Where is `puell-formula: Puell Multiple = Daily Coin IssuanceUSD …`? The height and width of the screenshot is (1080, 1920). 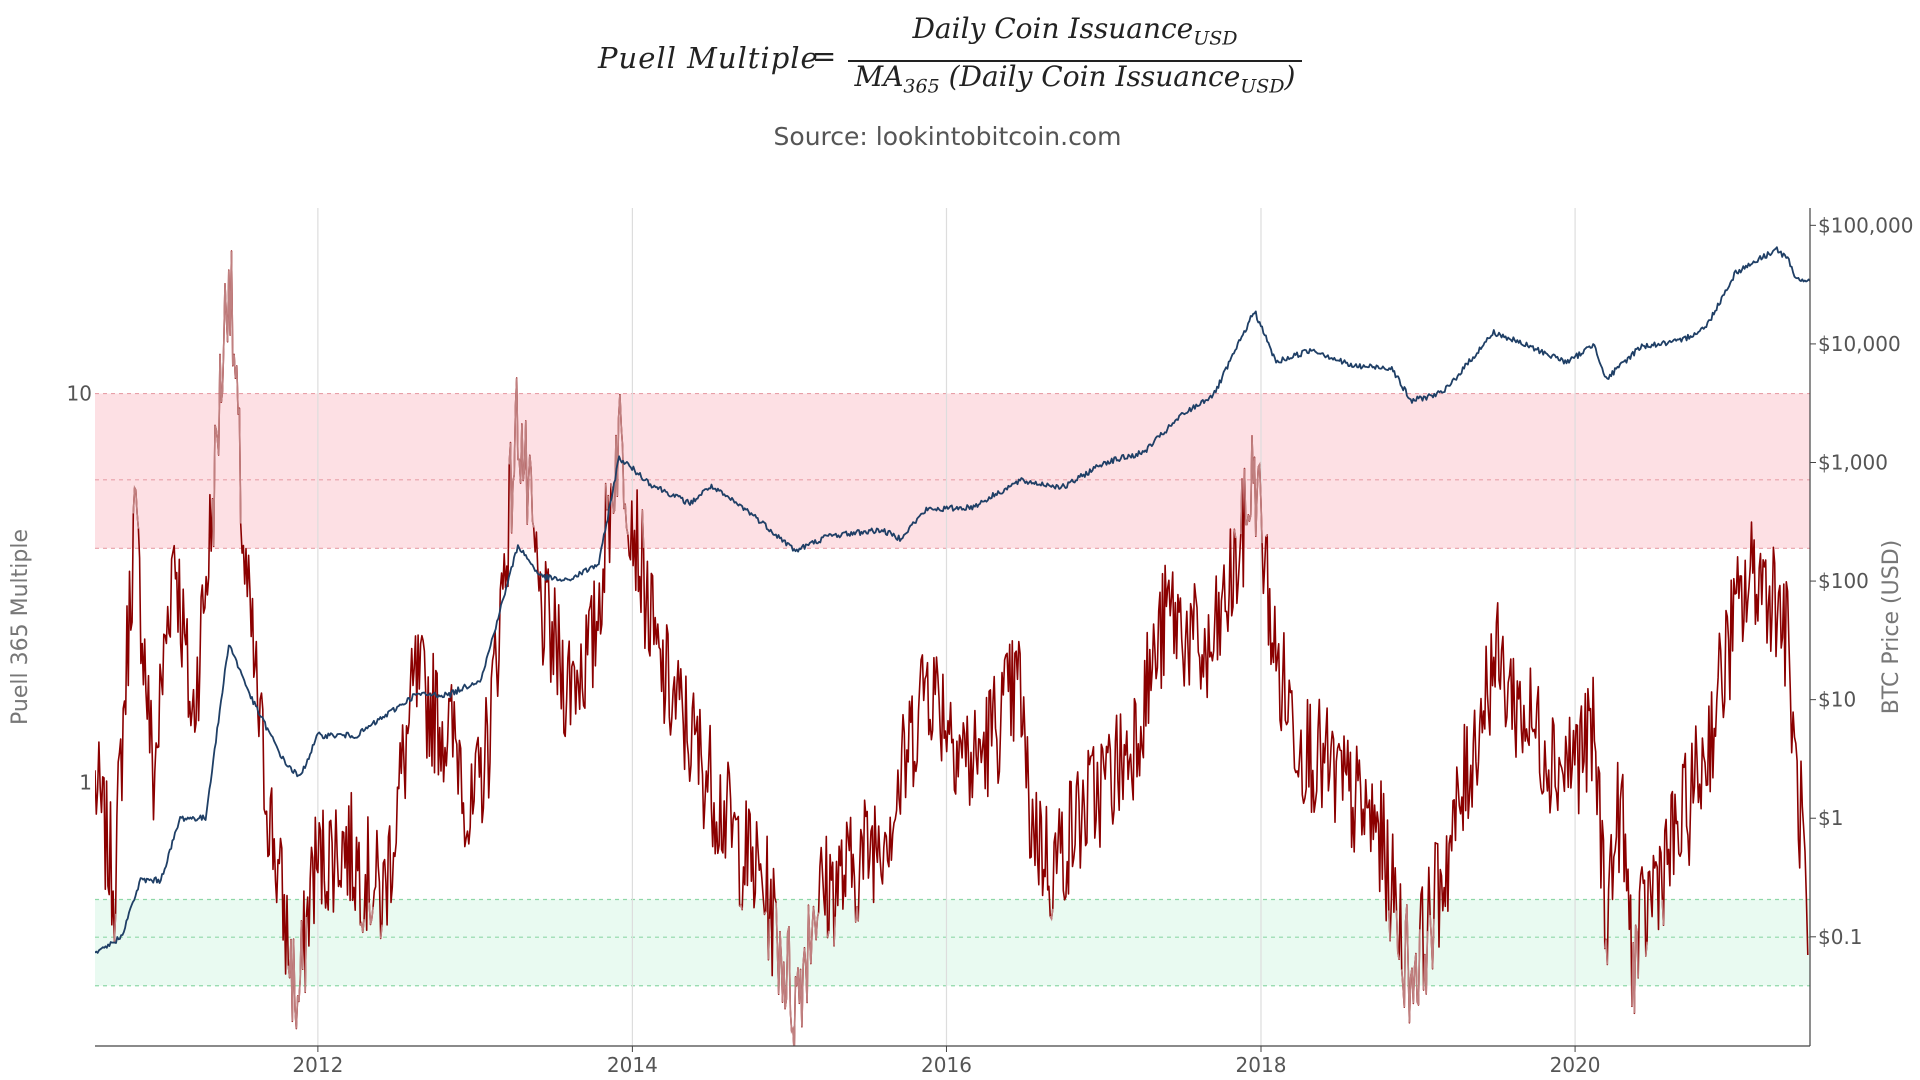 puell-formula: Puell Multiple = Daily Coin IssuanceUSD … is located at coordinates (960, 55).